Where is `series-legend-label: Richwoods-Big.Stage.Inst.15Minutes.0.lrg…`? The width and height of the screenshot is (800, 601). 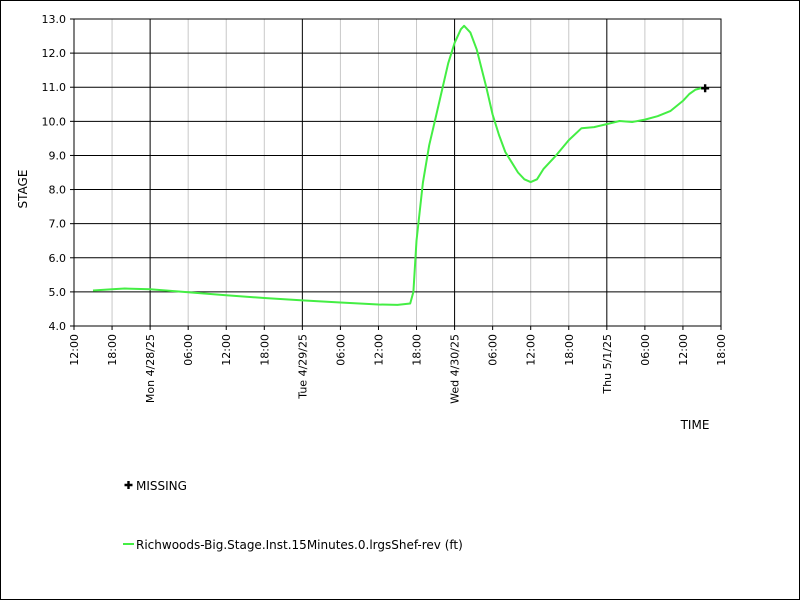
series-legend-label: Richwoods-Big.Stage.Inst.15Minutes.0.lrg… is located at coordinates (299, 545).